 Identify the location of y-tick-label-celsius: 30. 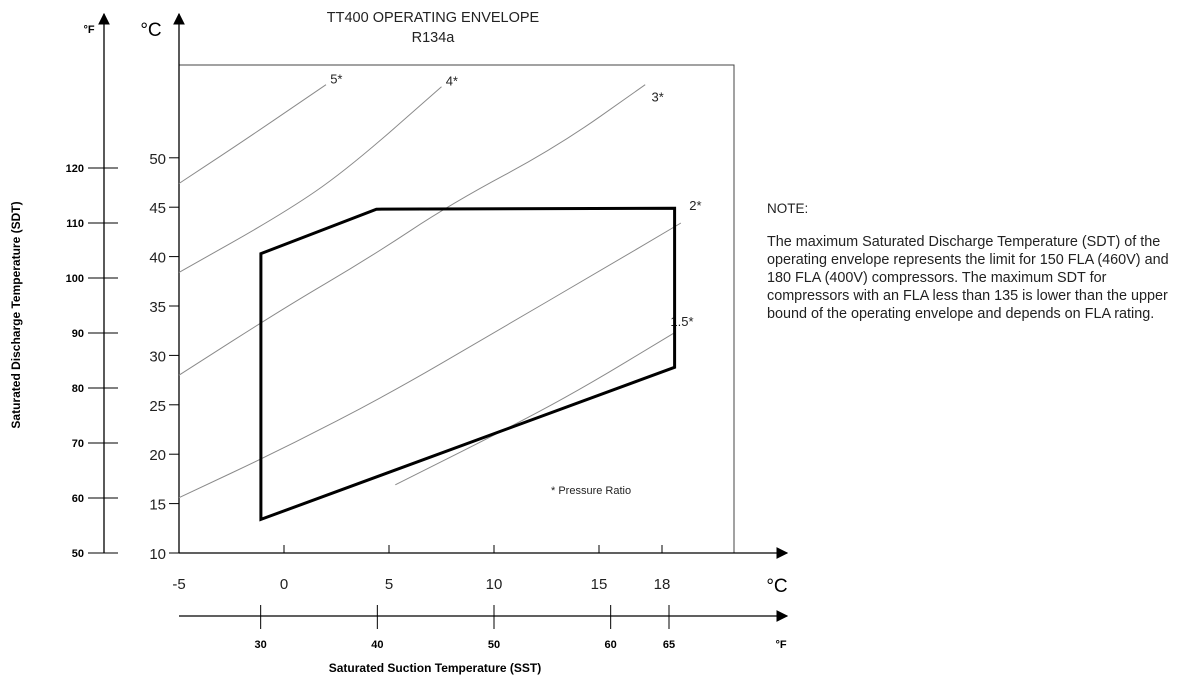
(157, 356).